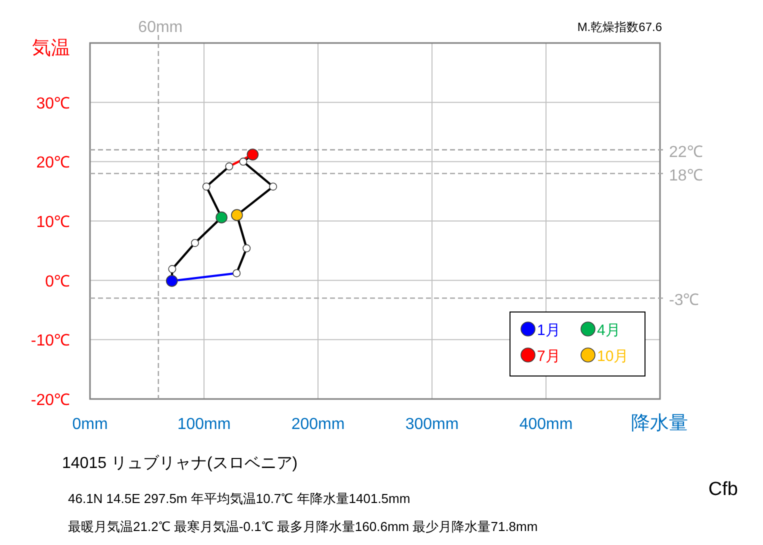 The height and width of the screenshot is (545, 763). Describe the element at coordinates (548, 356) in the screenshot. I see `legend-label: 7月` at that location.